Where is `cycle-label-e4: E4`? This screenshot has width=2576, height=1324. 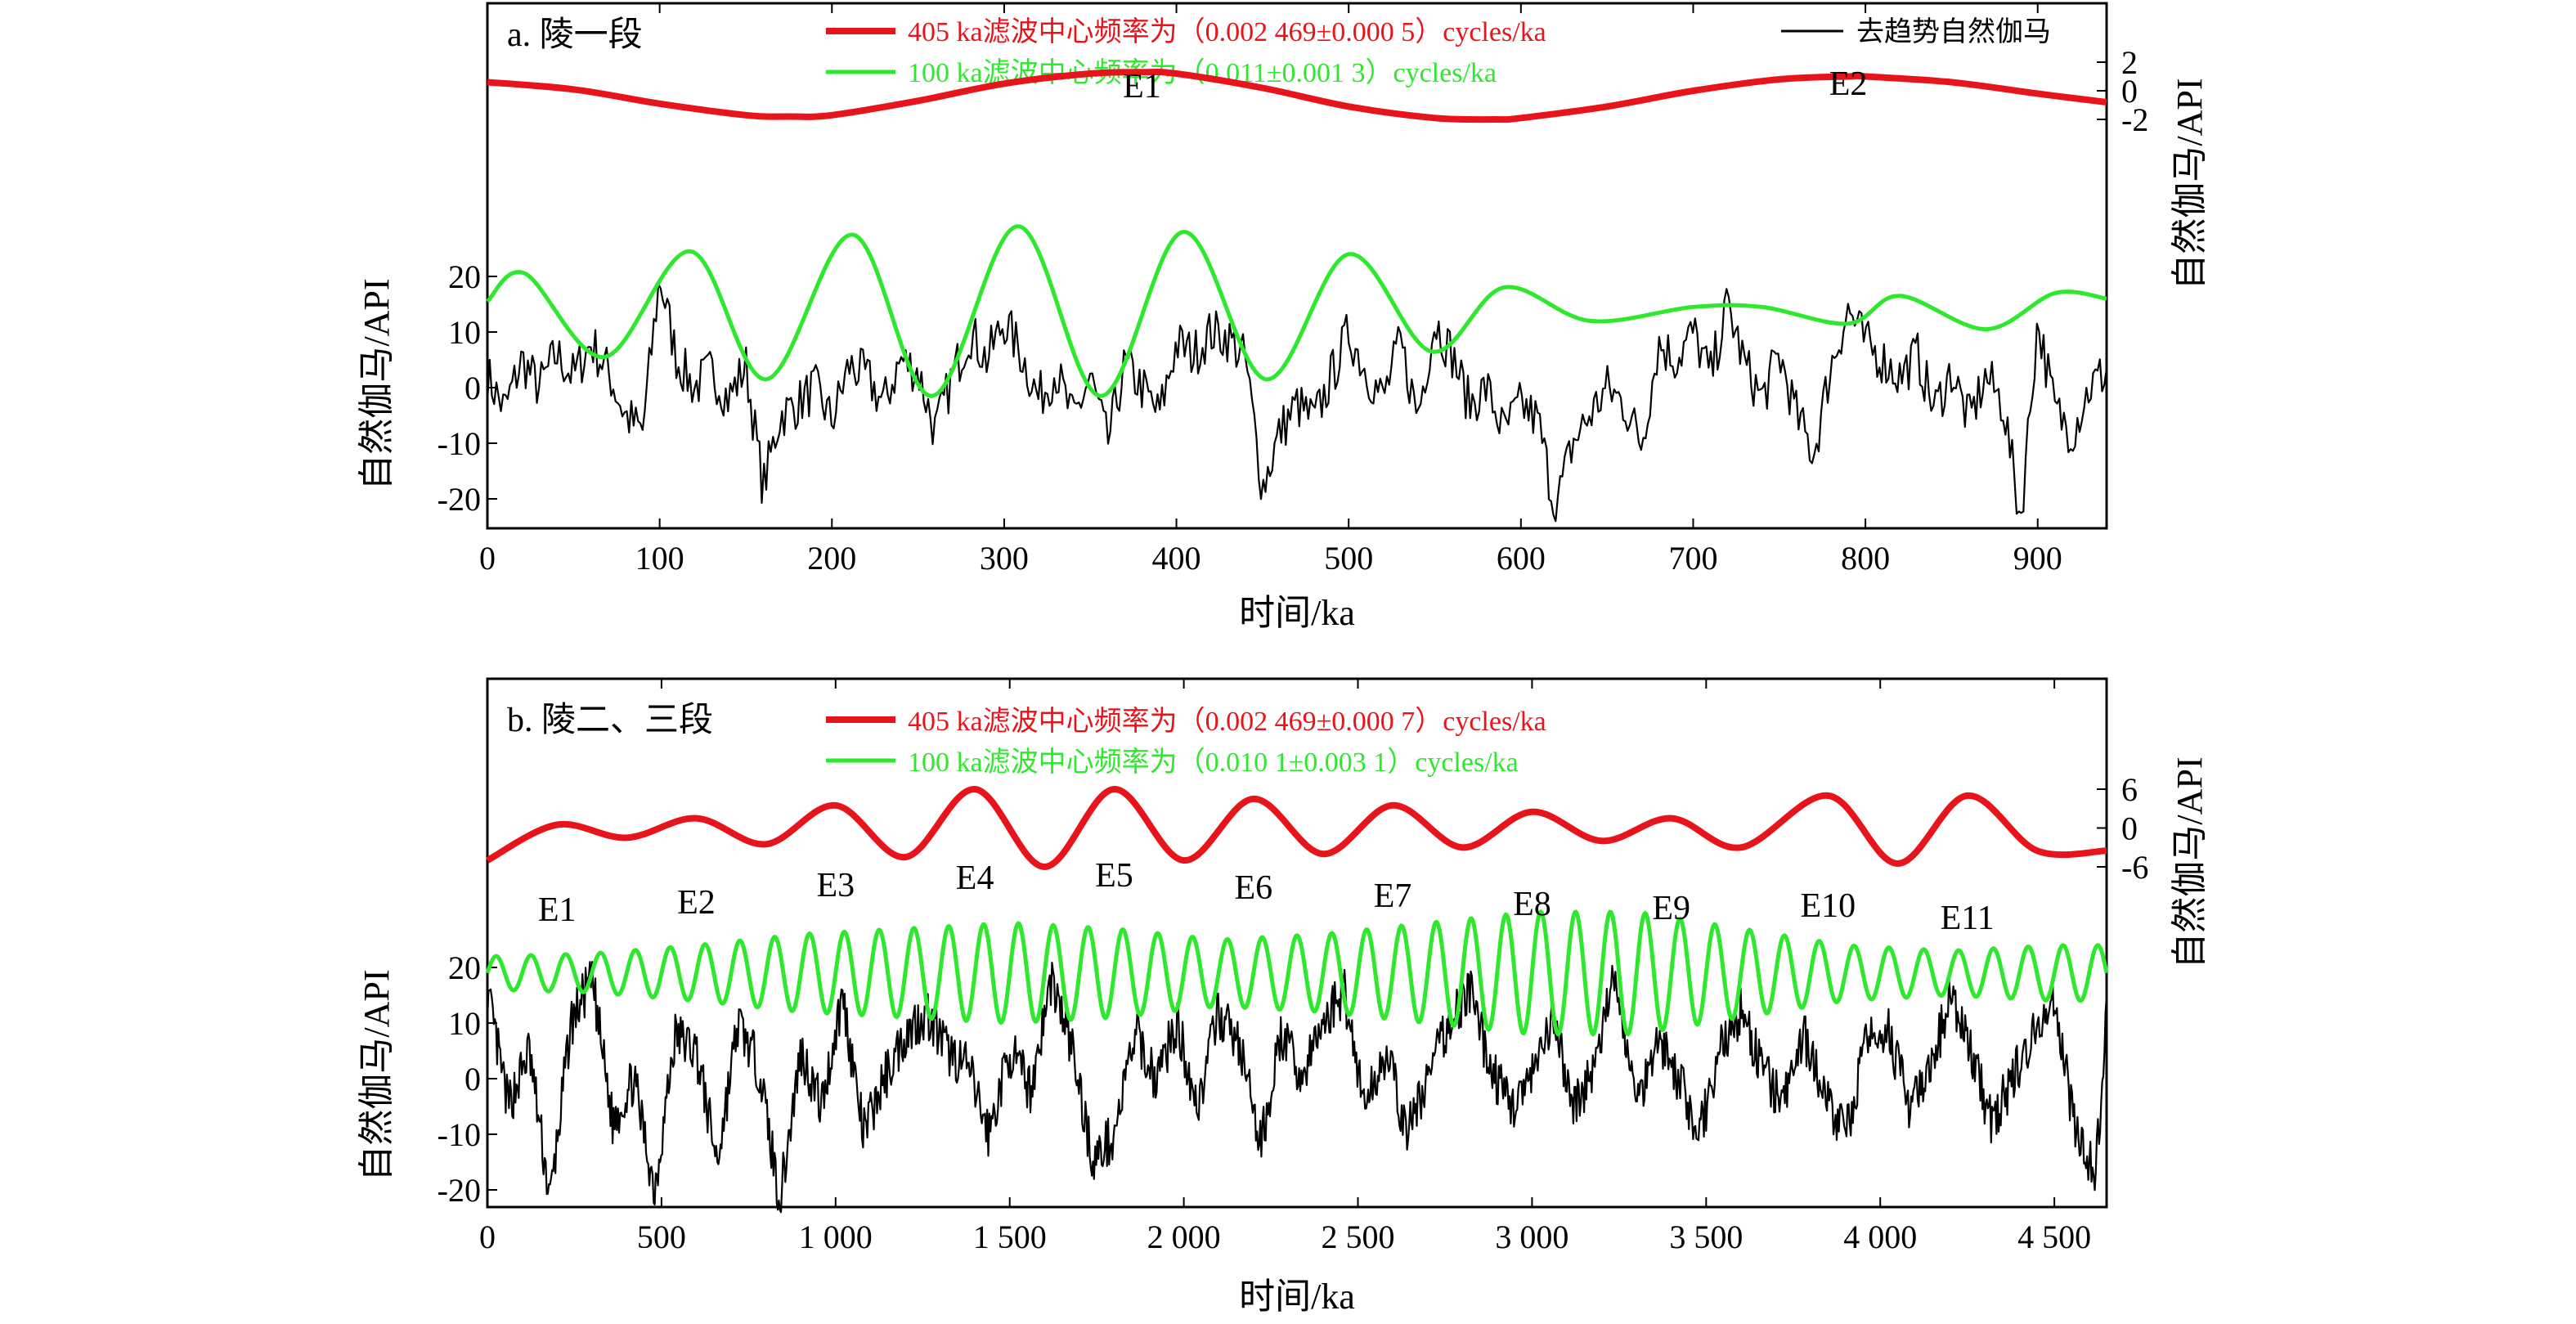 cycle-label-e4: E4 is located at coordinates (975, 878).